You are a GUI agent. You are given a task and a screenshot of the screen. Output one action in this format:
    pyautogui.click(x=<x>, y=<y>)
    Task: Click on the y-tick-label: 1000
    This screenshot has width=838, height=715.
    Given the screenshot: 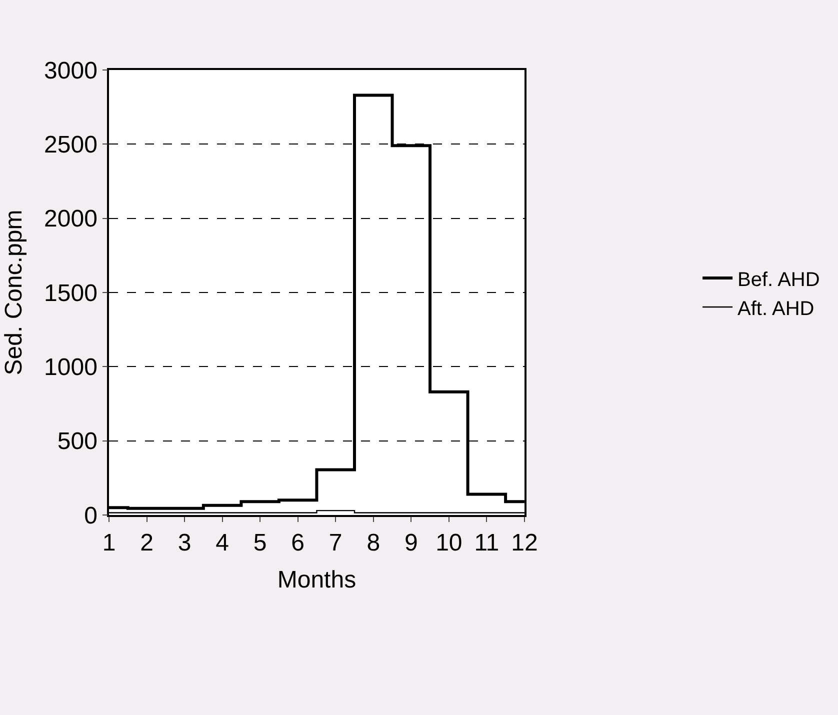 What is the action you would take?
    pyautogui.click(x=71, y=368)
    